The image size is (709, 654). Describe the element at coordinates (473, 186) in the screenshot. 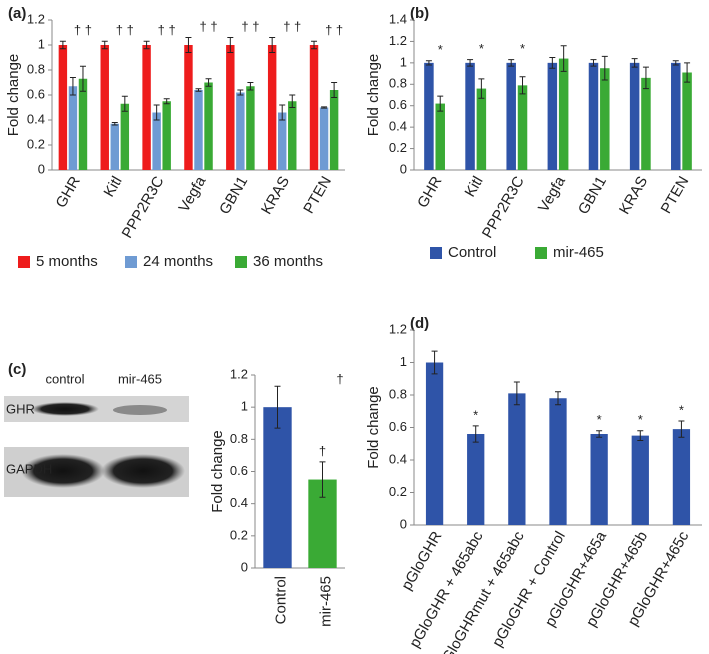

I see `x-tick-label: Kitl` at that location.